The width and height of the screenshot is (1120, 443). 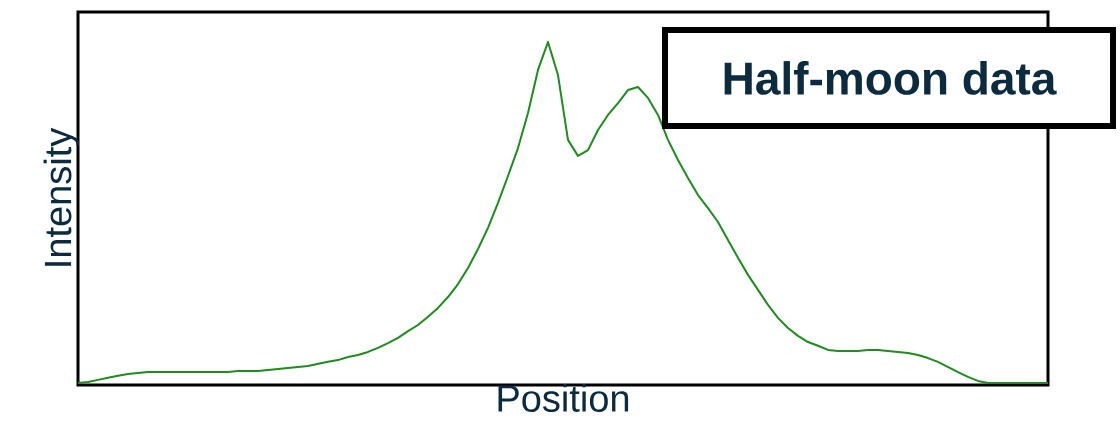 I want to click on x-axis-title: Position, so click(x=563, y=398).